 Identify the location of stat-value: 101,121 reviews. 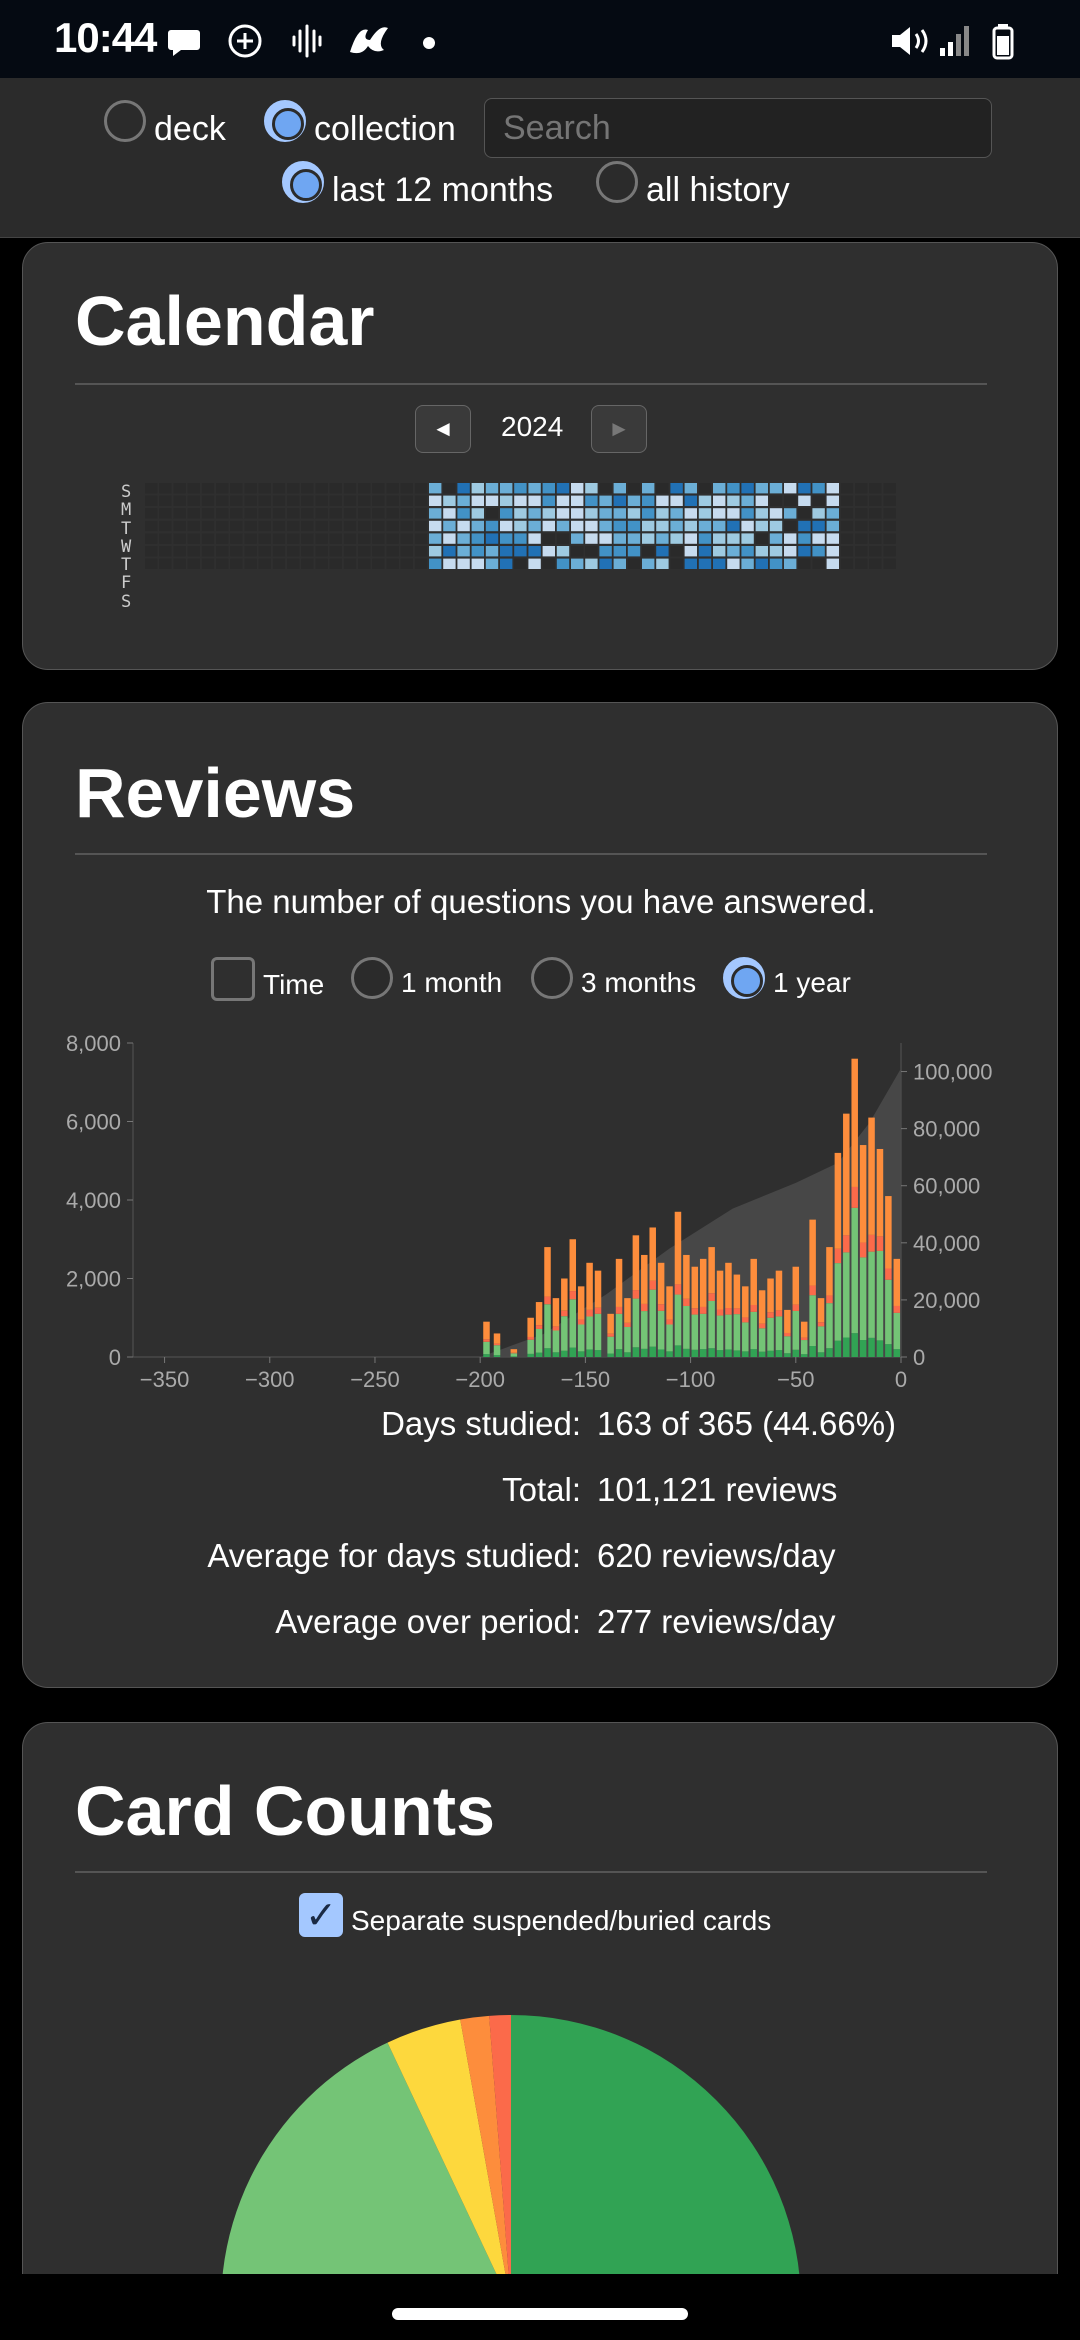
(717, 1489).